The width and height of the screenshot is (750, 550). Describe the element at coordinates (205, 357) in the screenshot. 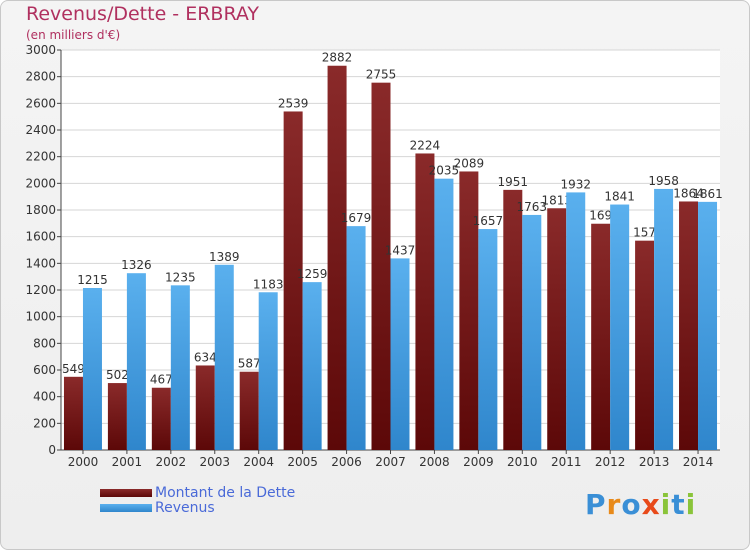

I see `data-label-dette: 634` at that location.